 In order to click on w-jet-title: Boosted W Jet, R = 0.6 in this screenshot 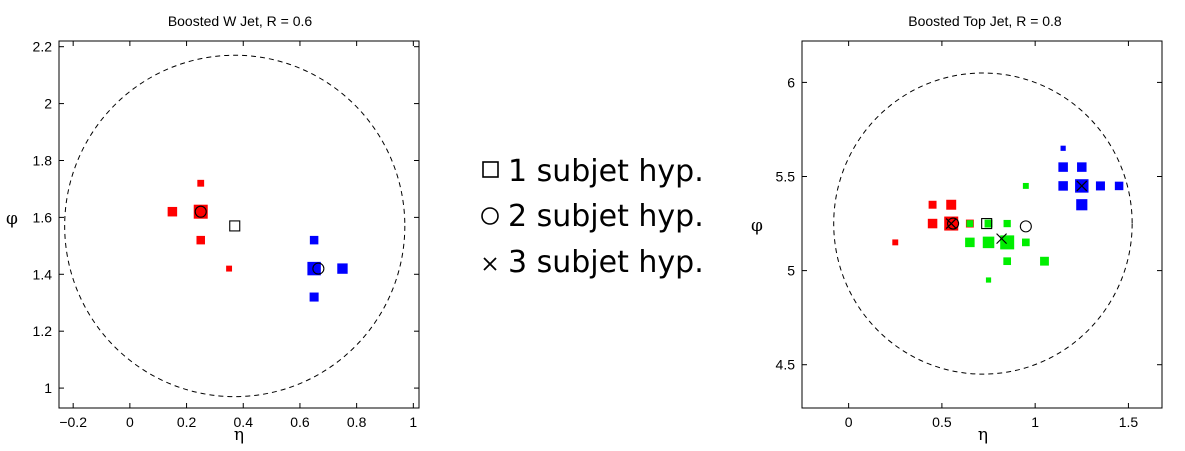, I will do `click(240, 21)`.